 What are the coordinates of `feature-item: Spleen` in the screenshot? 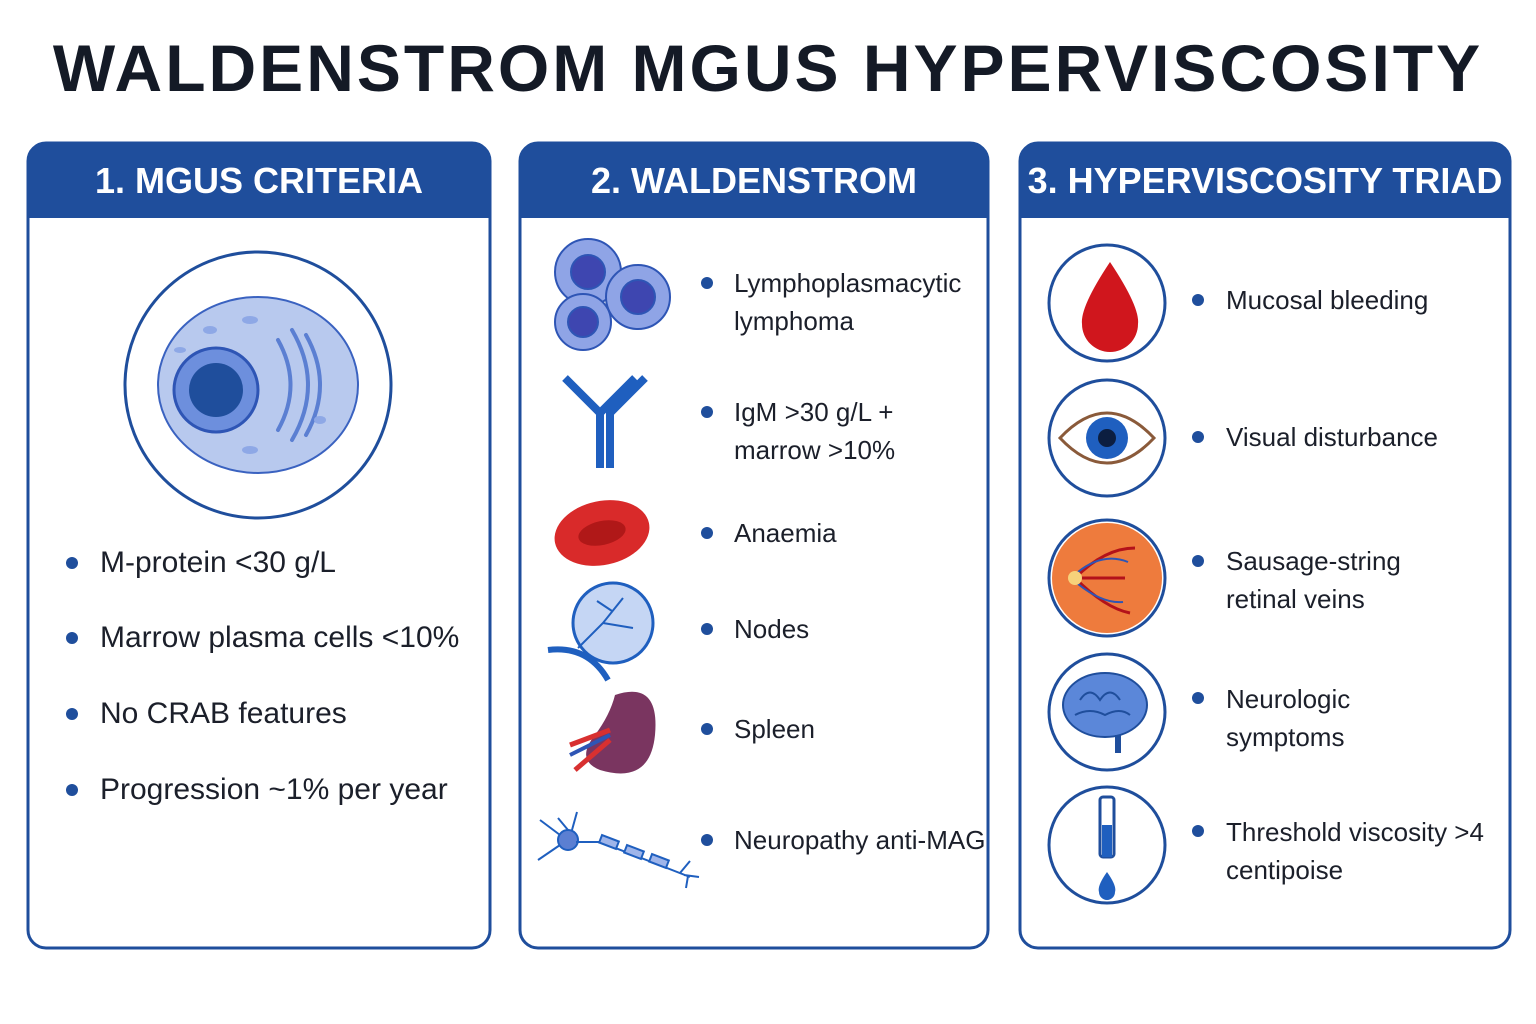 It's located at (774, 729).